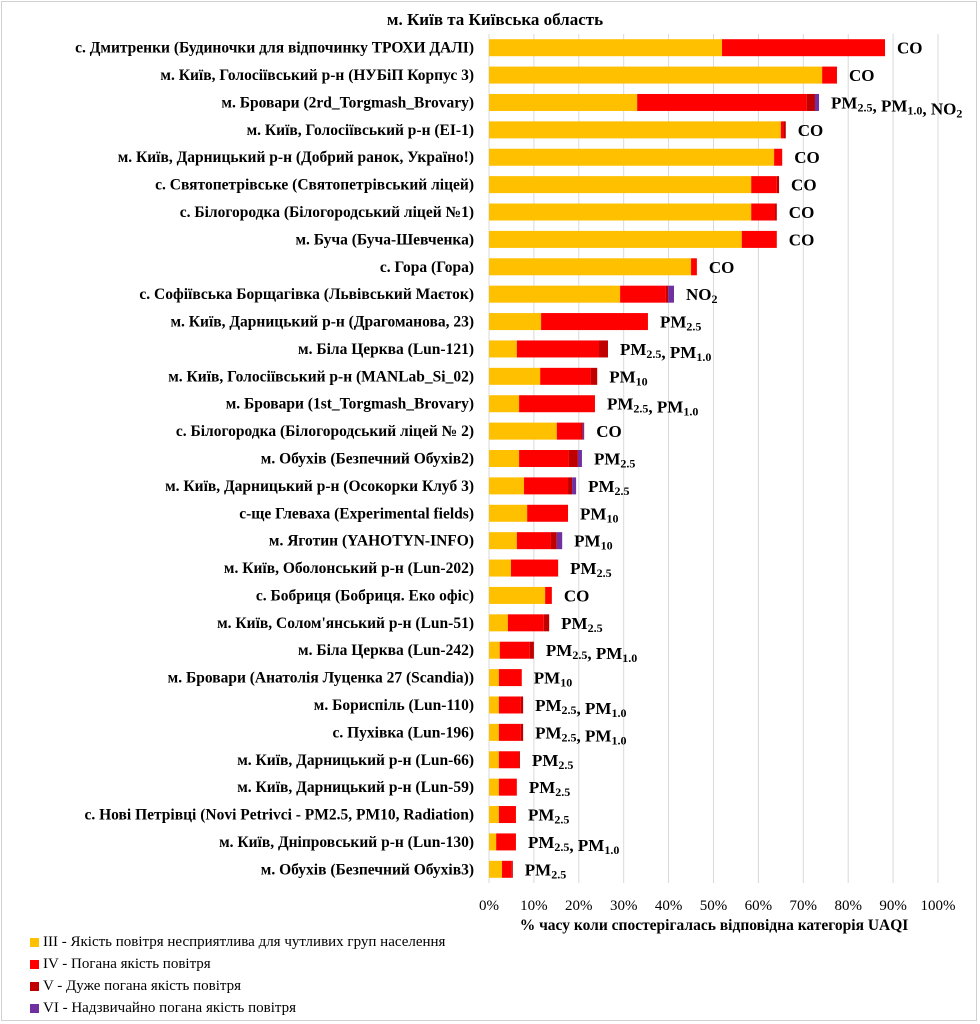 Image resolution: width=980 pixels, height=1024 pixels. I want to click on category-label: м. Буча (Буча-Шевченка), so click(384, 239).